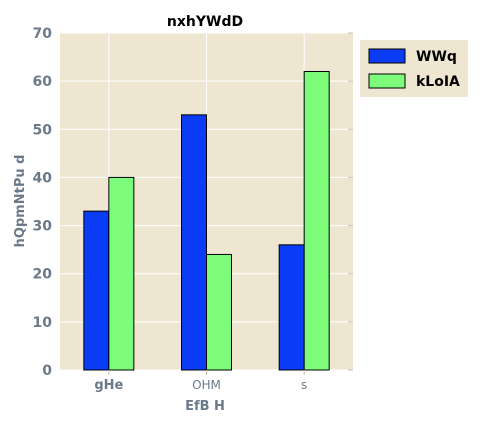 Image resolution: width=497 pixels, height=426 pixels. I want to click on y-tick-label: 60, so click(43, 82).